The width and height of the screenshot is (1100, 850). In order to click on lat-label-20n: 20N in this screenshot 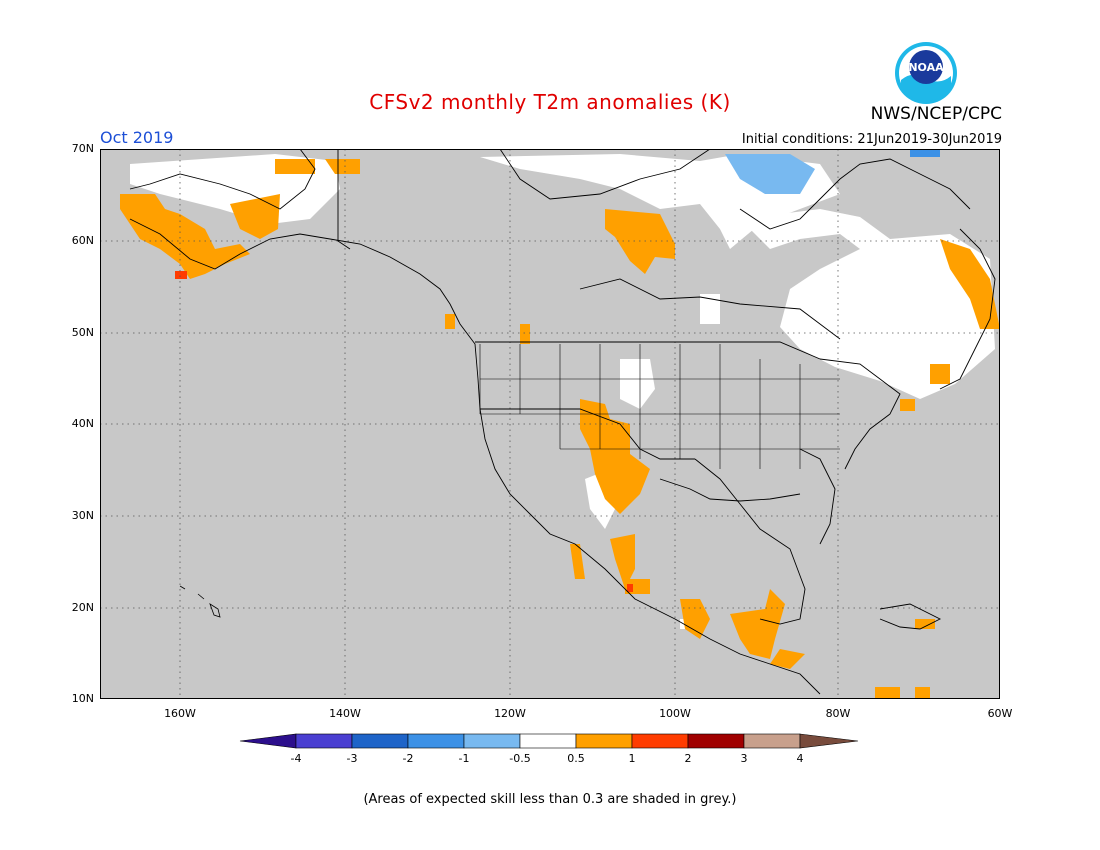, I will do `click(82, 607)`.